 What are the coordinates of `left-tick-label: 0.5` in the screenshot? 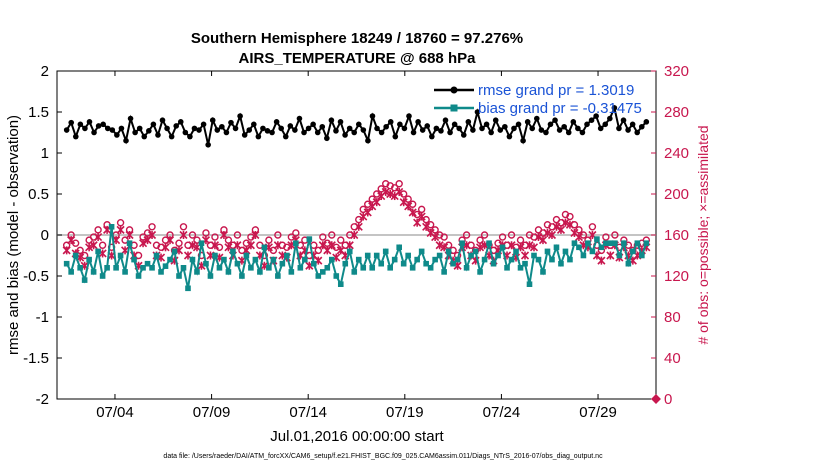 It's located at (38, 194).